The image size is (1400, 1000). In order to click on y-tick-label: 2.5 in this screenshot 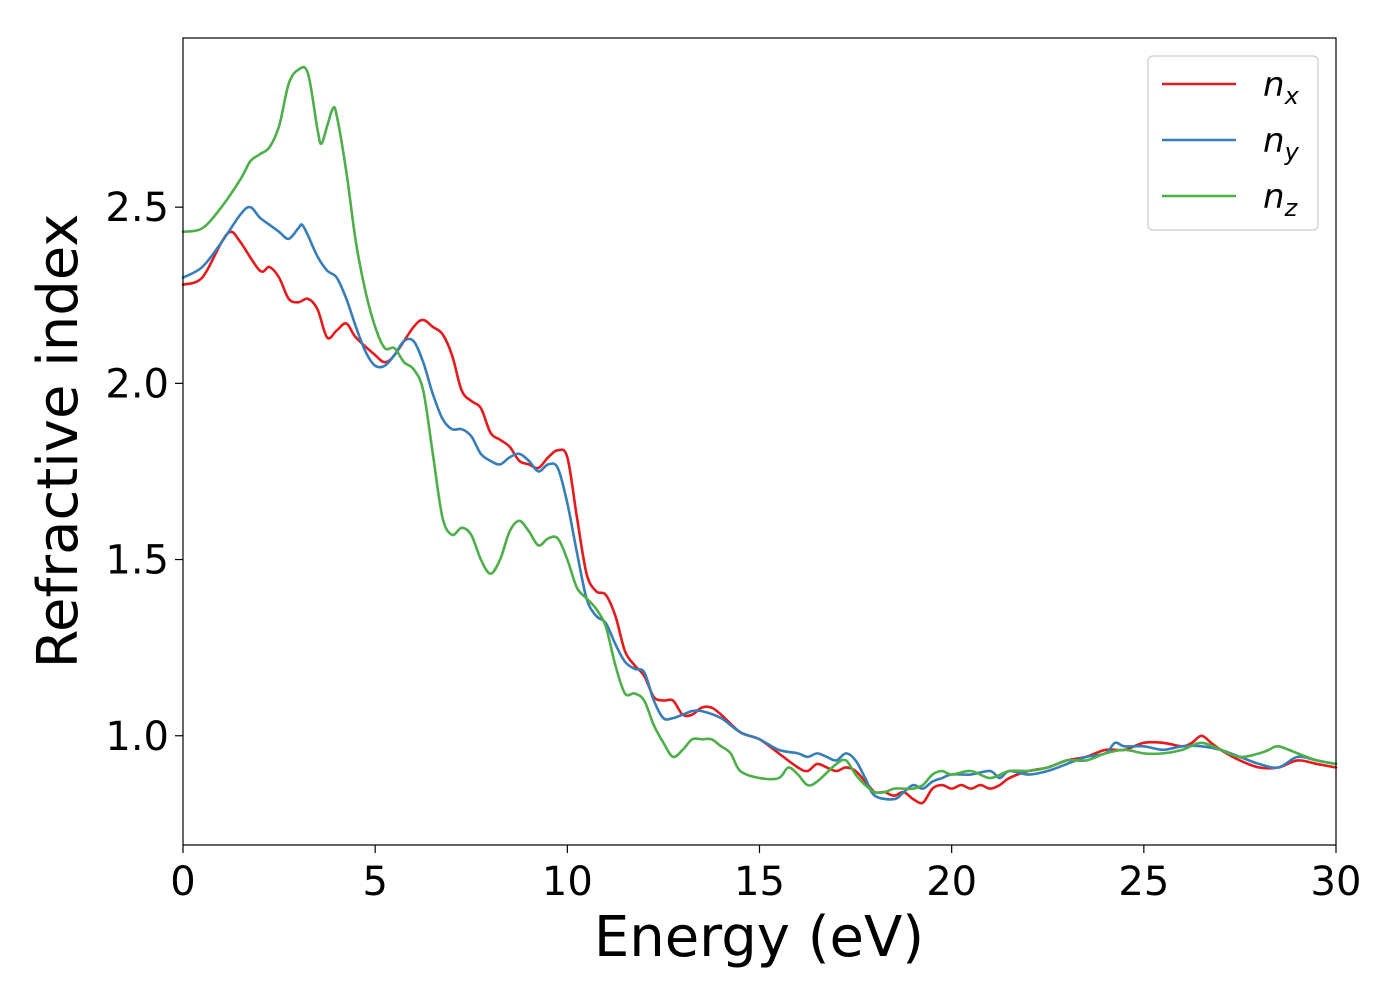, I will do `click(137, 208)`.